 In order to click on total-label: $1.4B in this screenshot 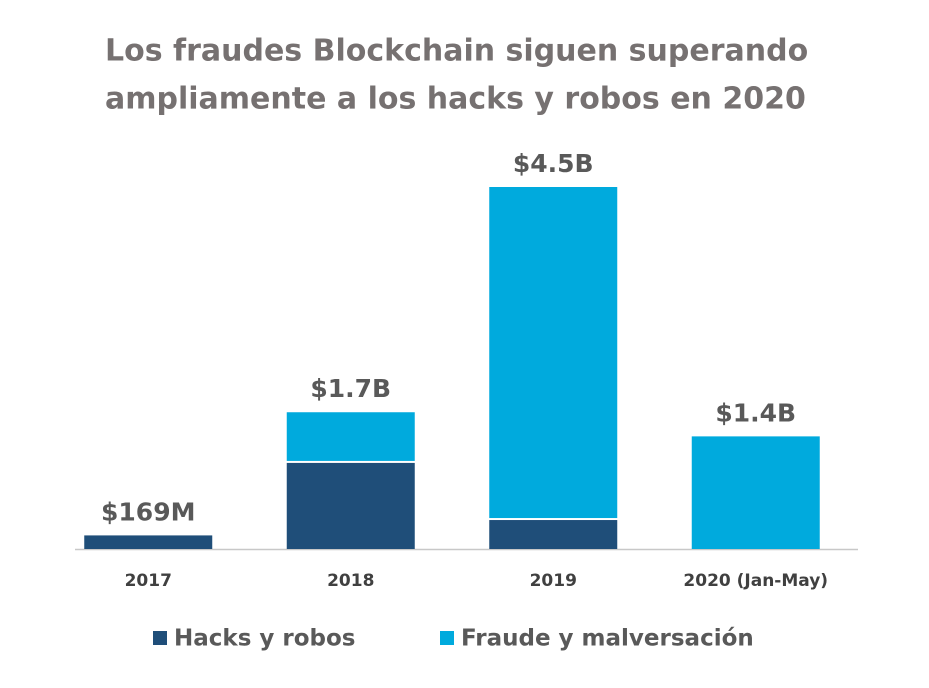, I will do `click(755, 412)`.